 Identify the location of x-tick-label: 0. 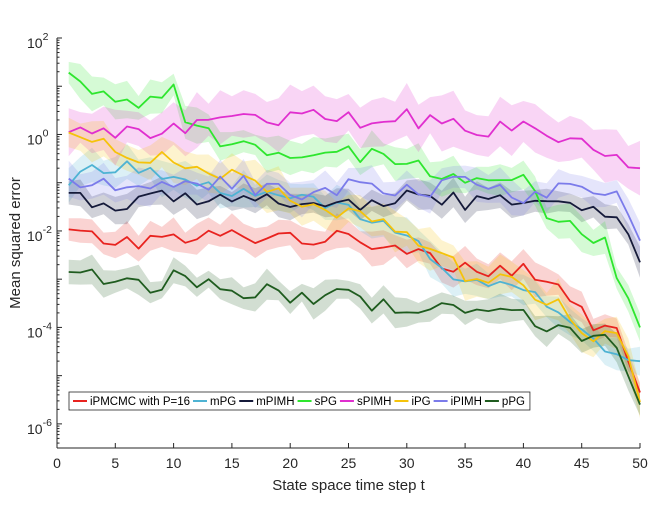
(57, 463).